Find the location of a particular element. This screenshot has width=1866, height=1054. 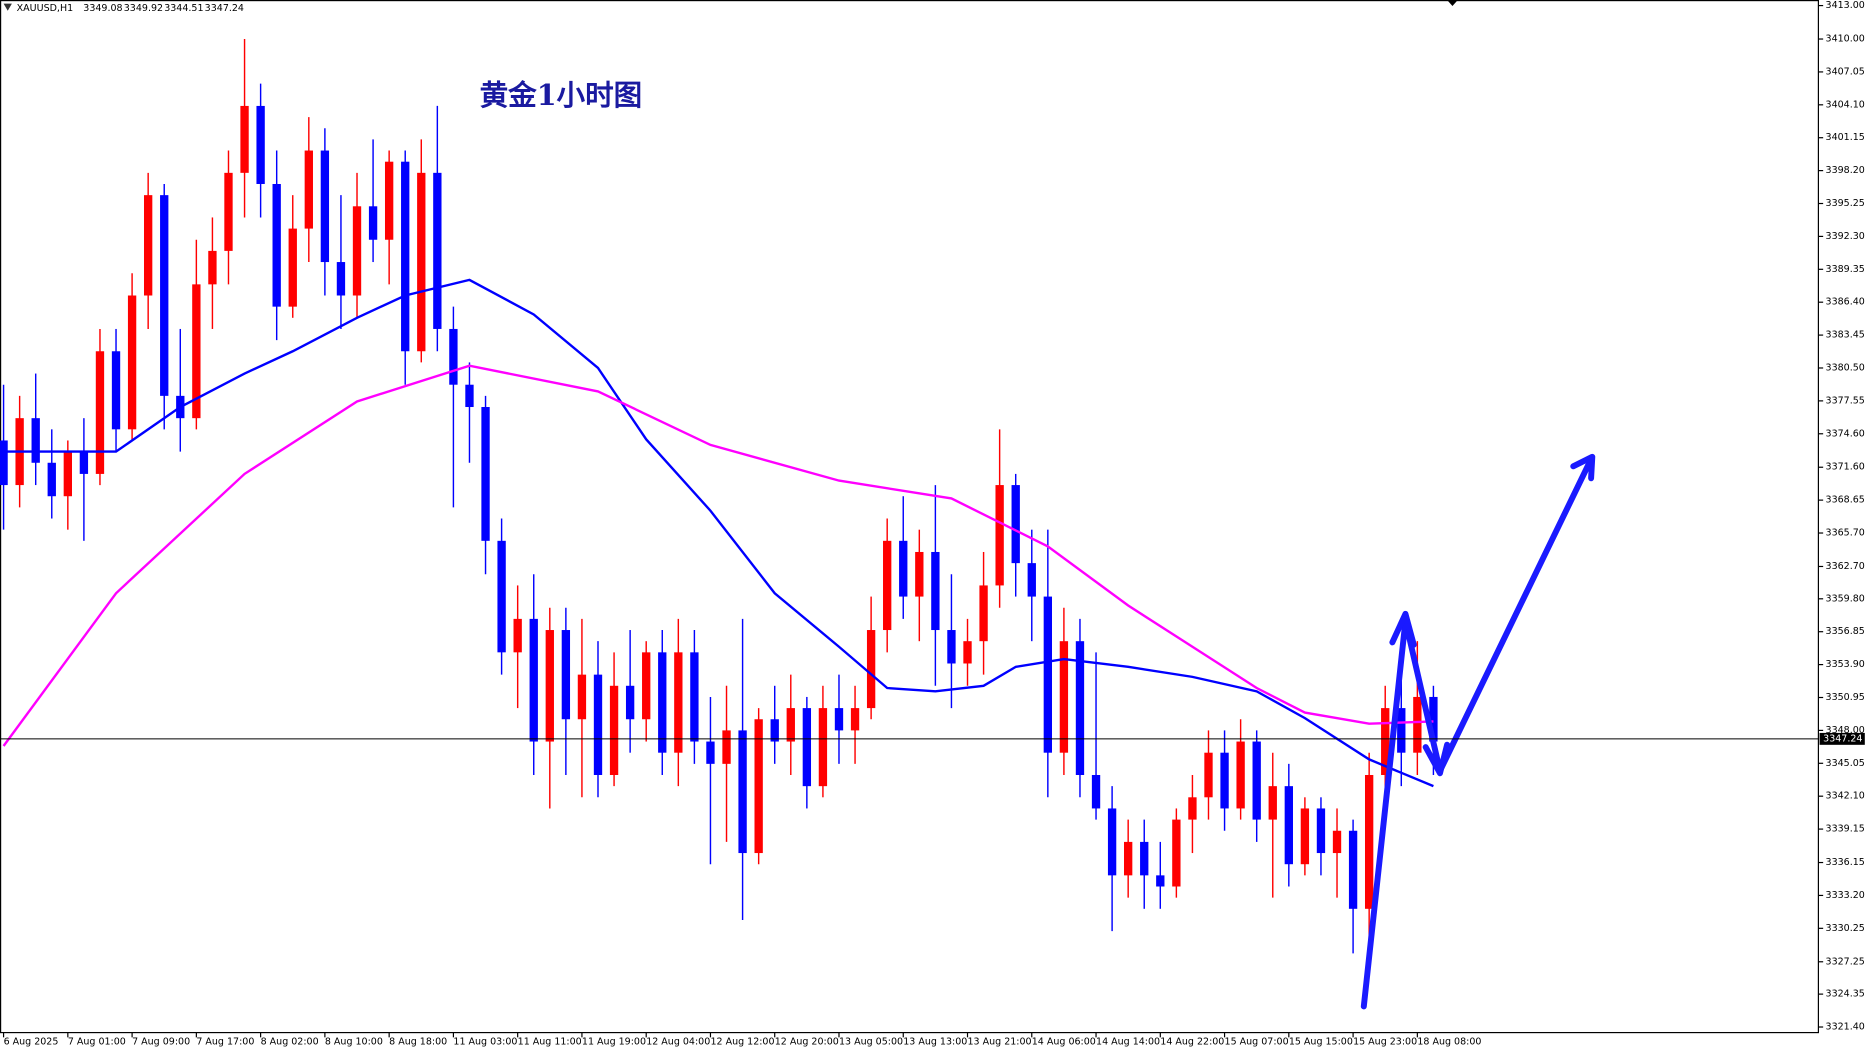

y-tick-label: 3359.80 is located at coordinates (1845, 598).